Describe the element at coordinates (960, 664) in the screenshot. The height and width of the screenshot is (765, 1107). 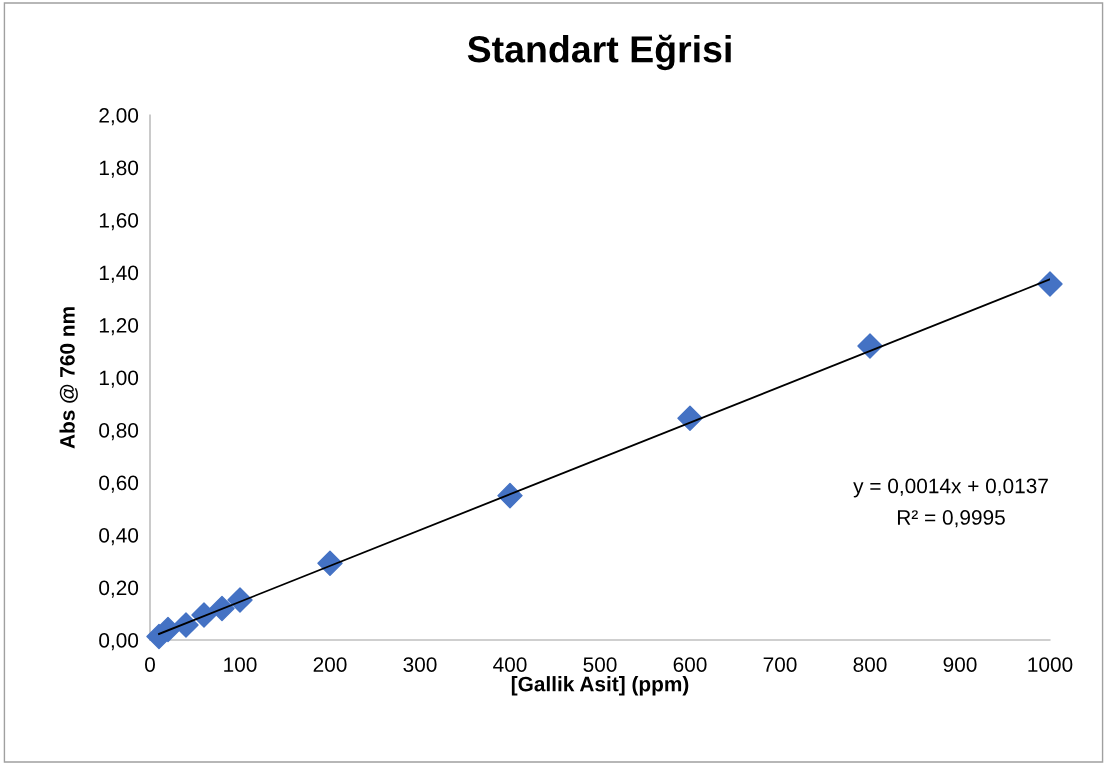
I see `x-tick-label: 900` at that location.